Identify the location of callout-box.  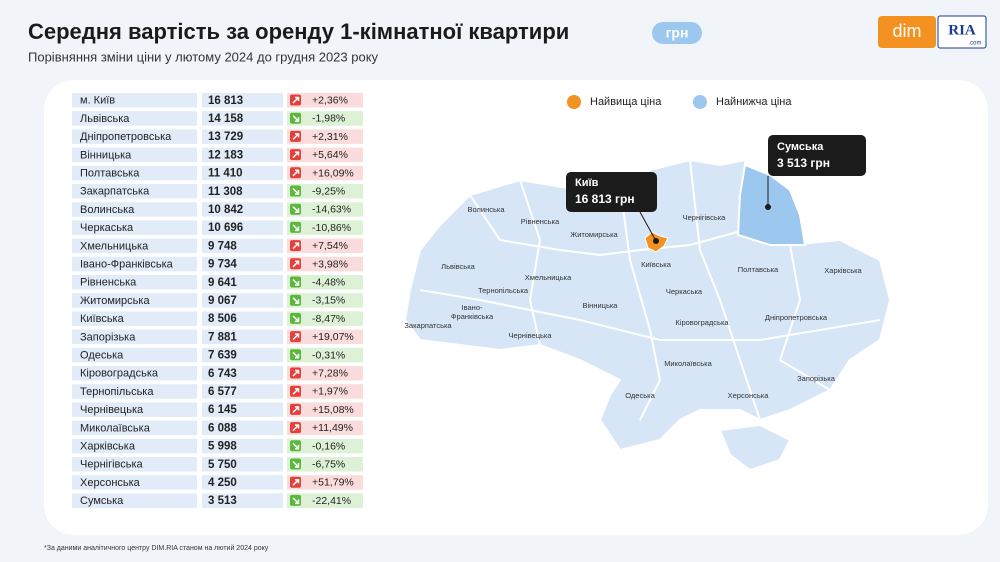
(611, 192).